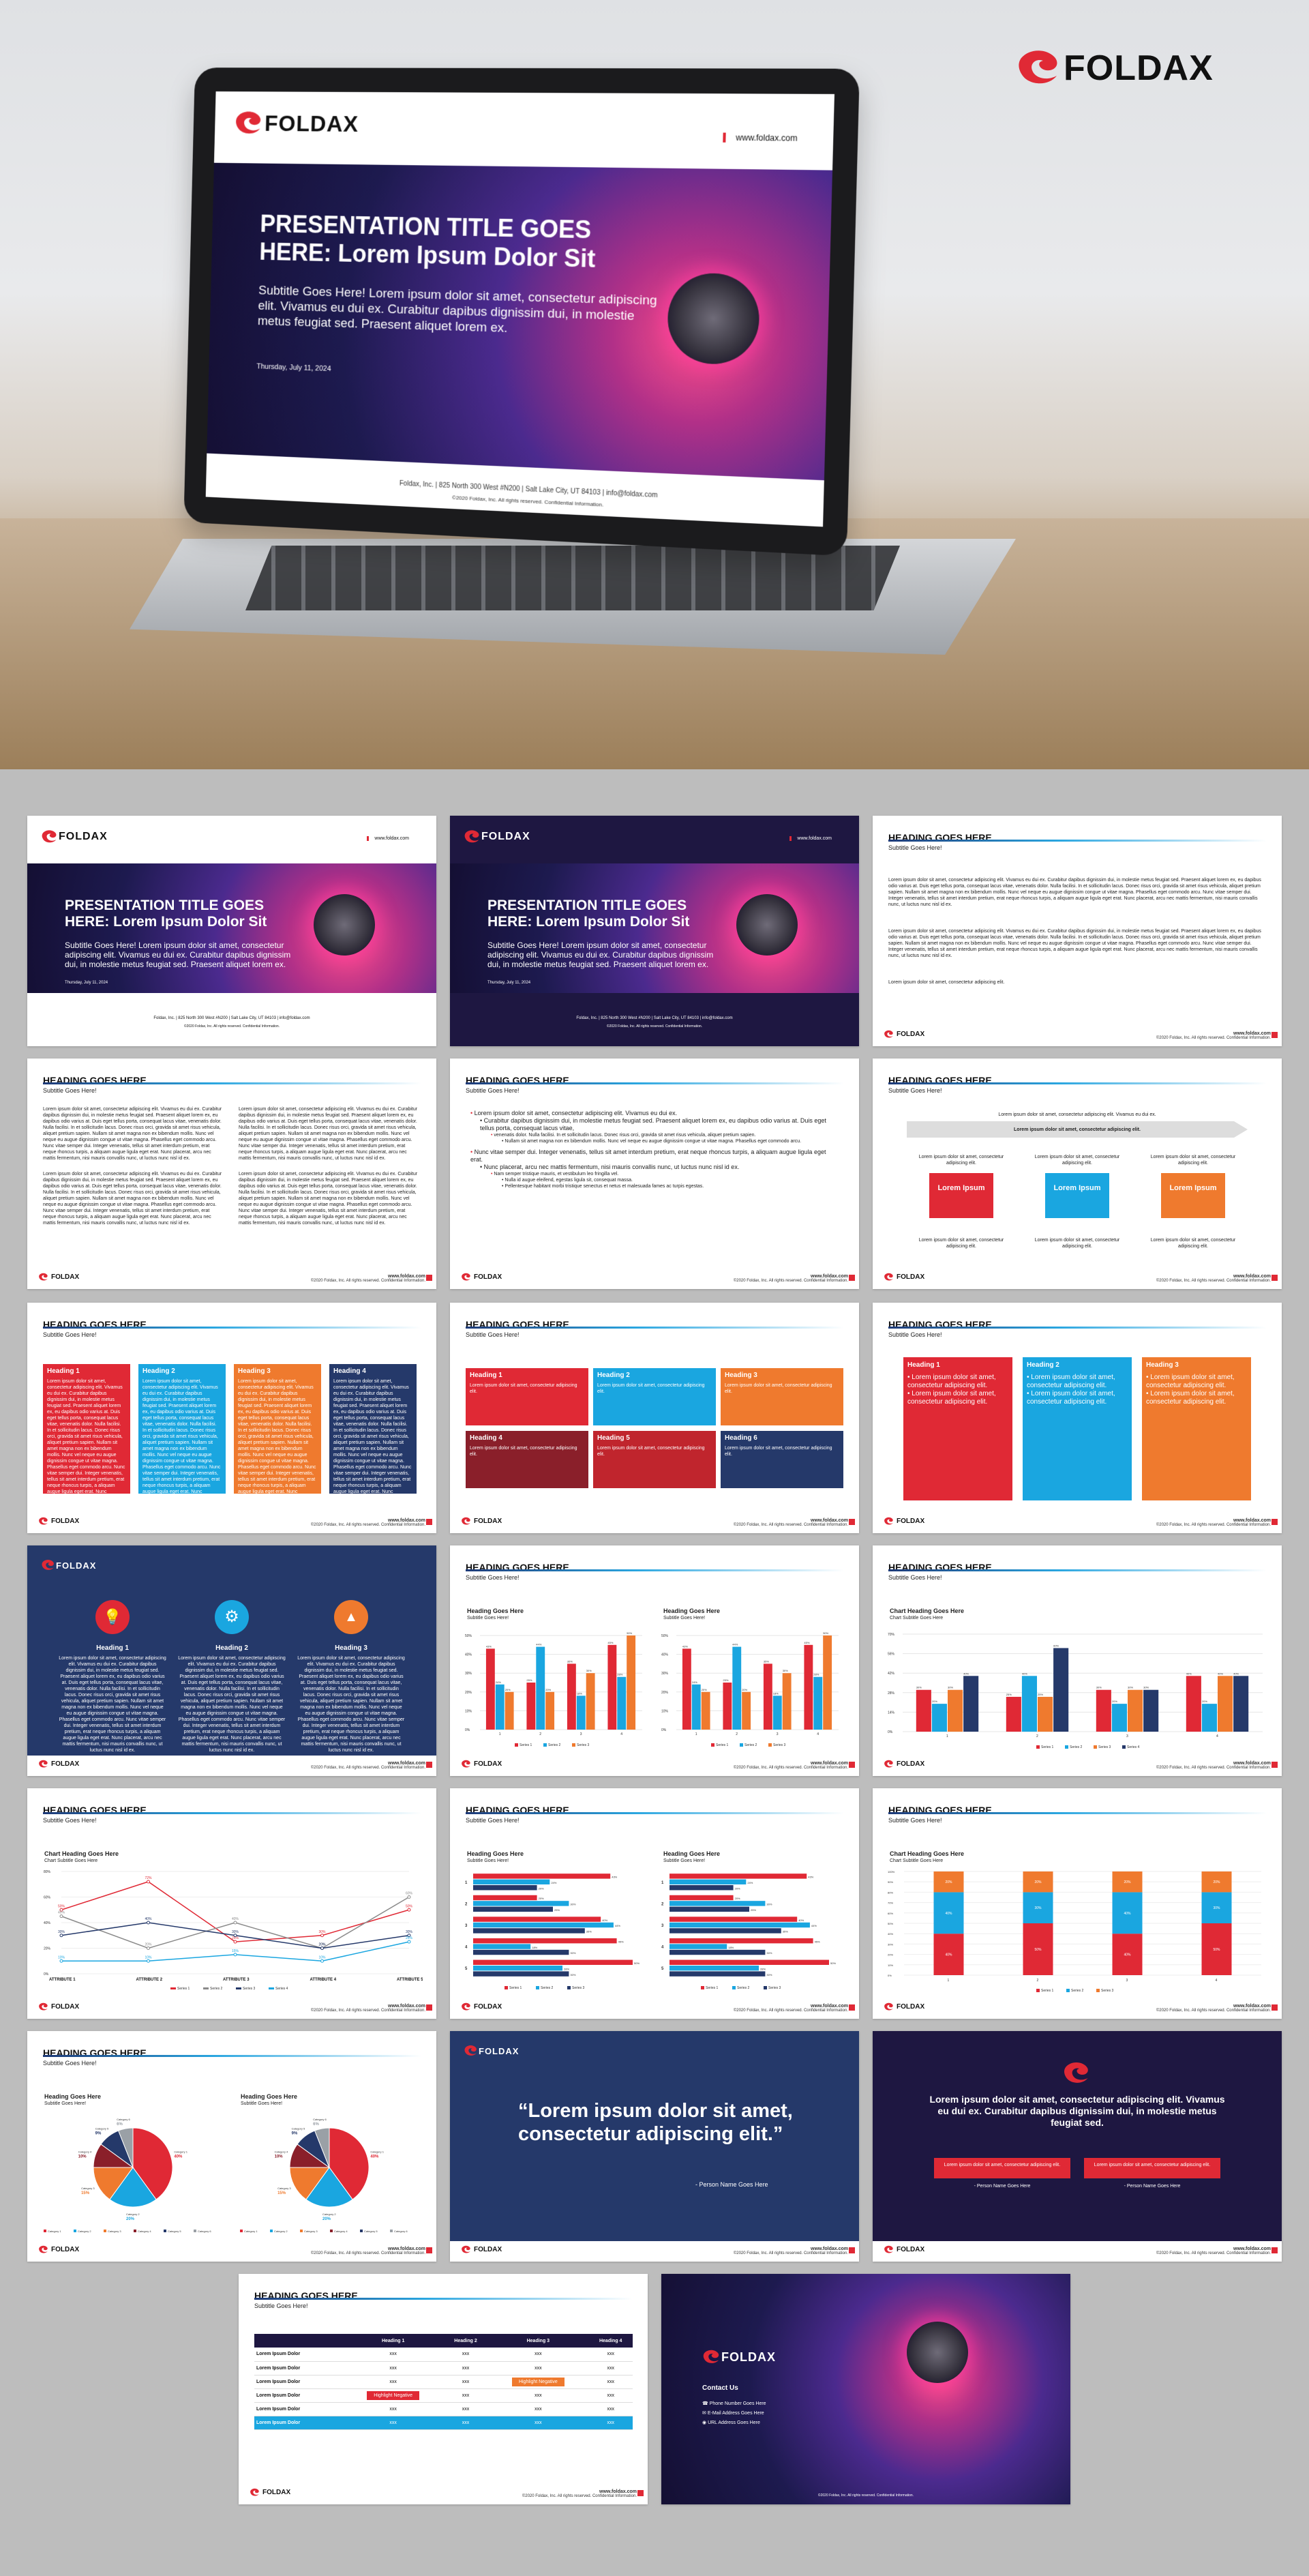  I want to click on slide-date: Thursday, July 11, 2024, so click(508, 983).